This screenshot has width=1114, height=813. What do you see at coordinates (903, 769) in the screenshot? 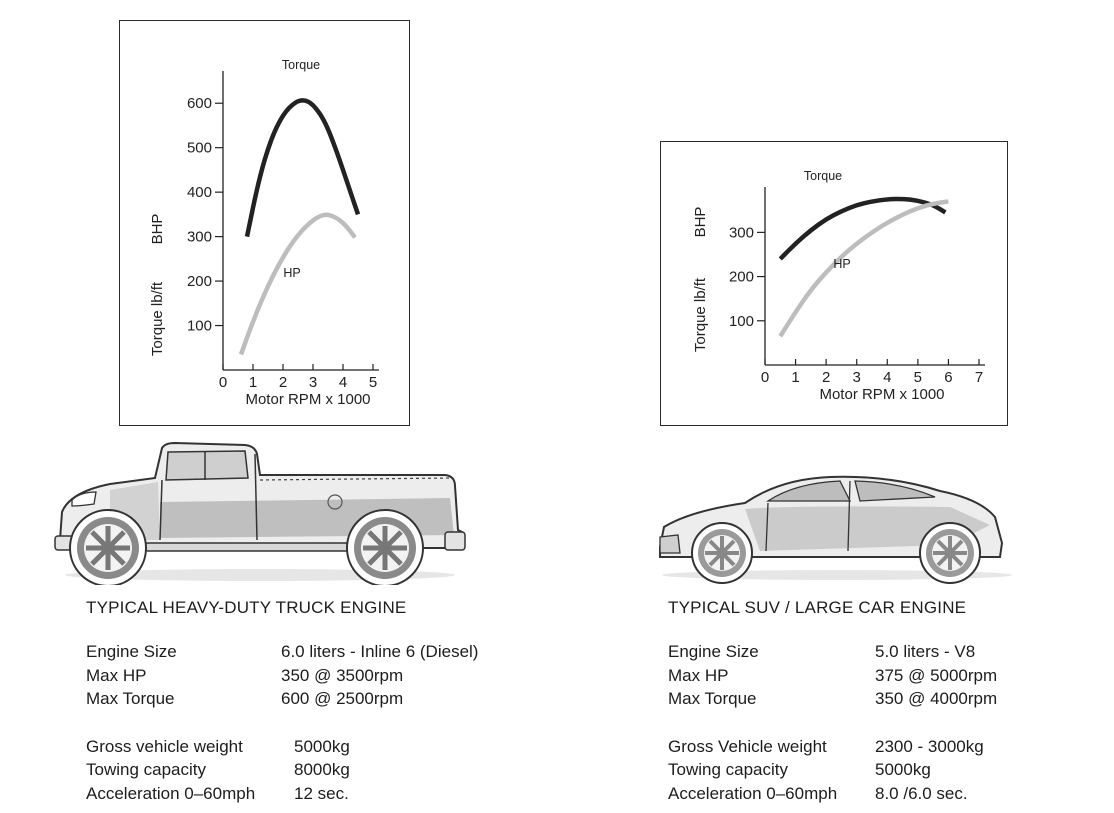
I see `suv-spec-value: 5000kg` at bounding box center [903, 769].